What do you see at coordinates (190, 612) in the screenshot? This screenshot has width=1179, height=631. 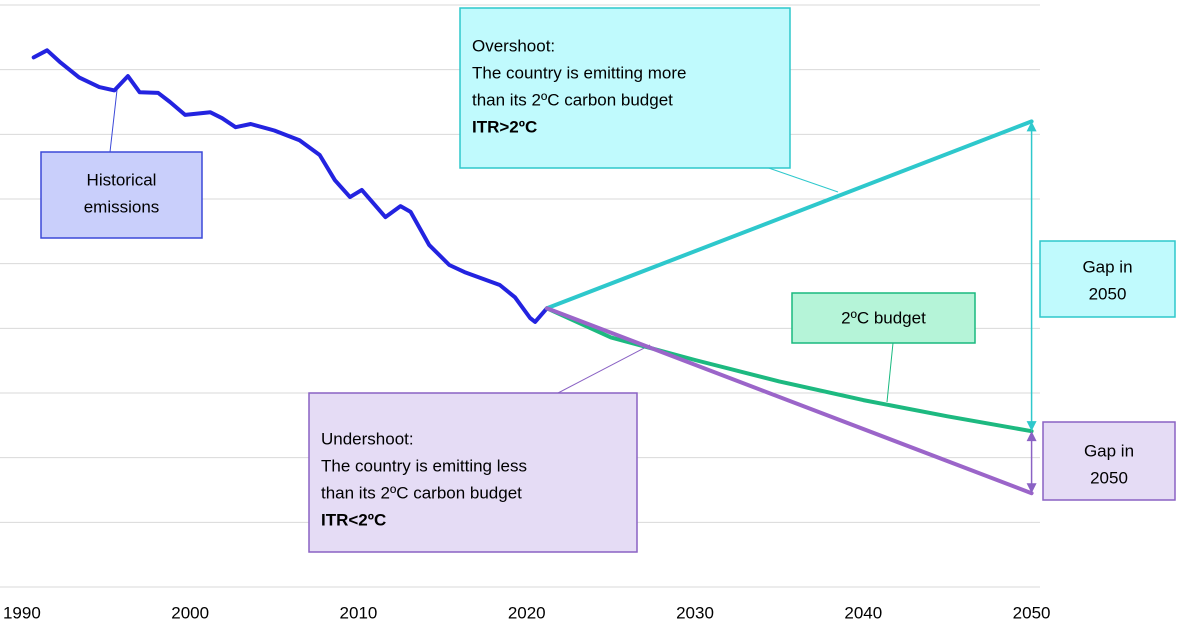 I see `x-tick-label: 2000` at bounding box center [190, 612].